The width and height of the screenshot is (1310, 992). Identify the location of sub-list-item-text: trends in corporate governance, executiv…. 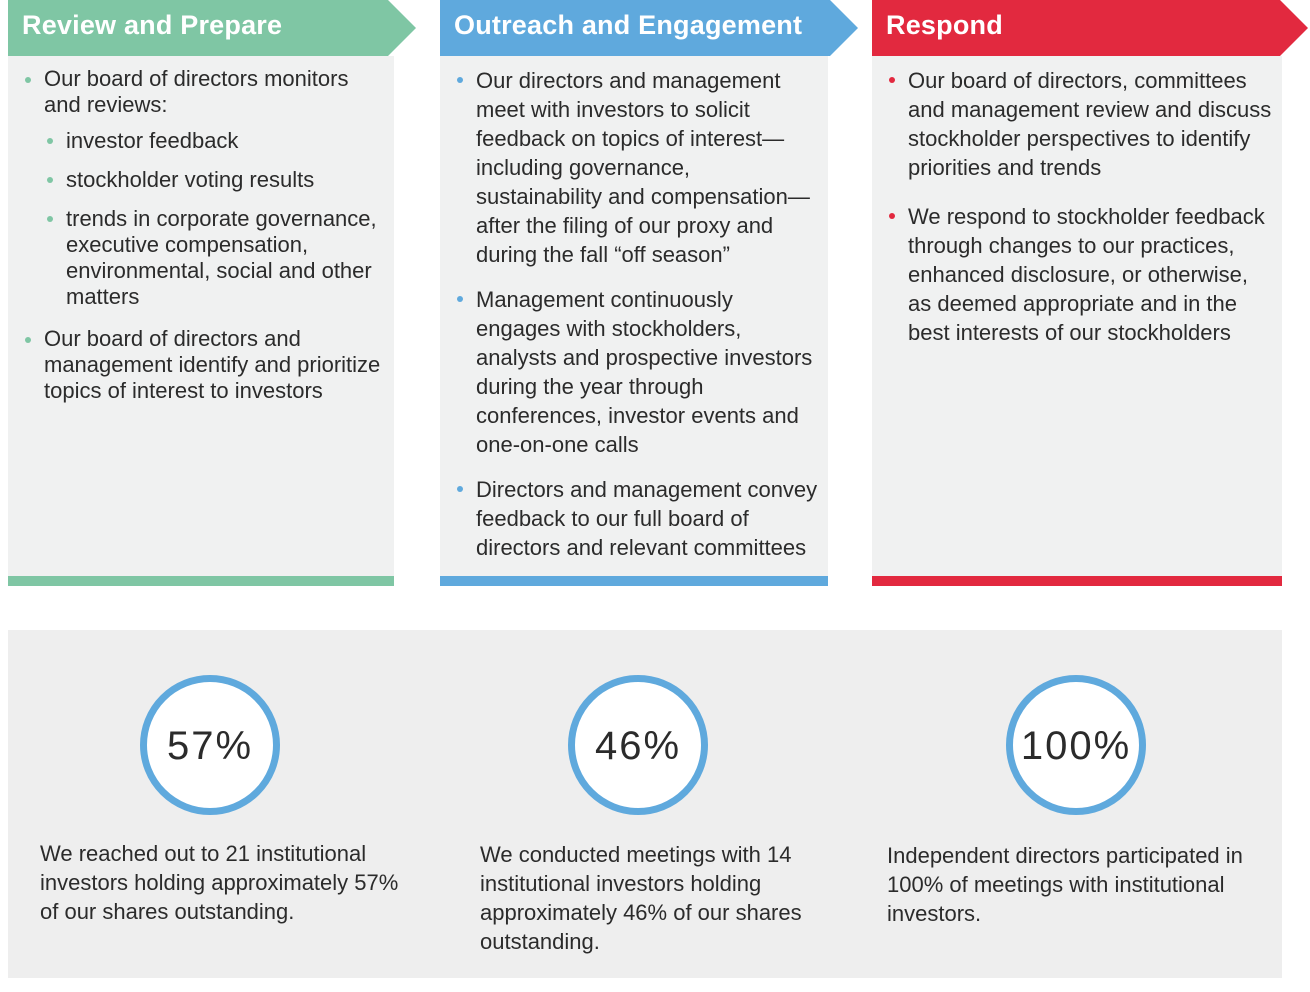
(221, 257).